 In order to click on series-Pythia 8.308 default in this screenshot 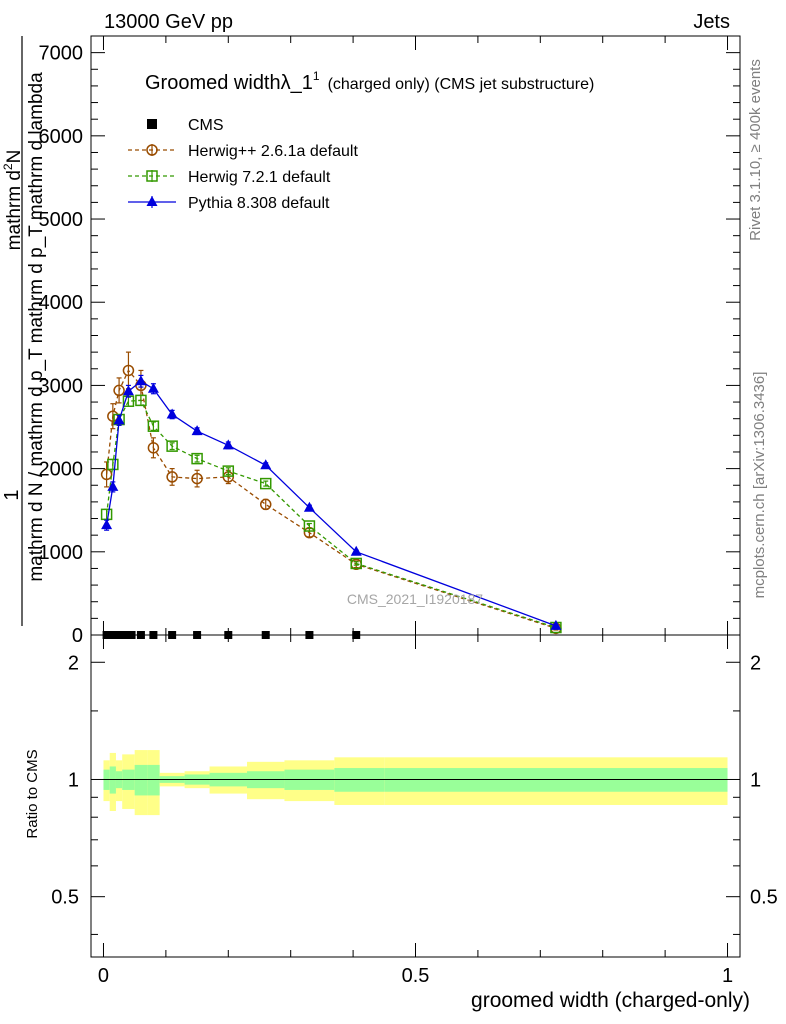, I will do `click(331, 502)`.